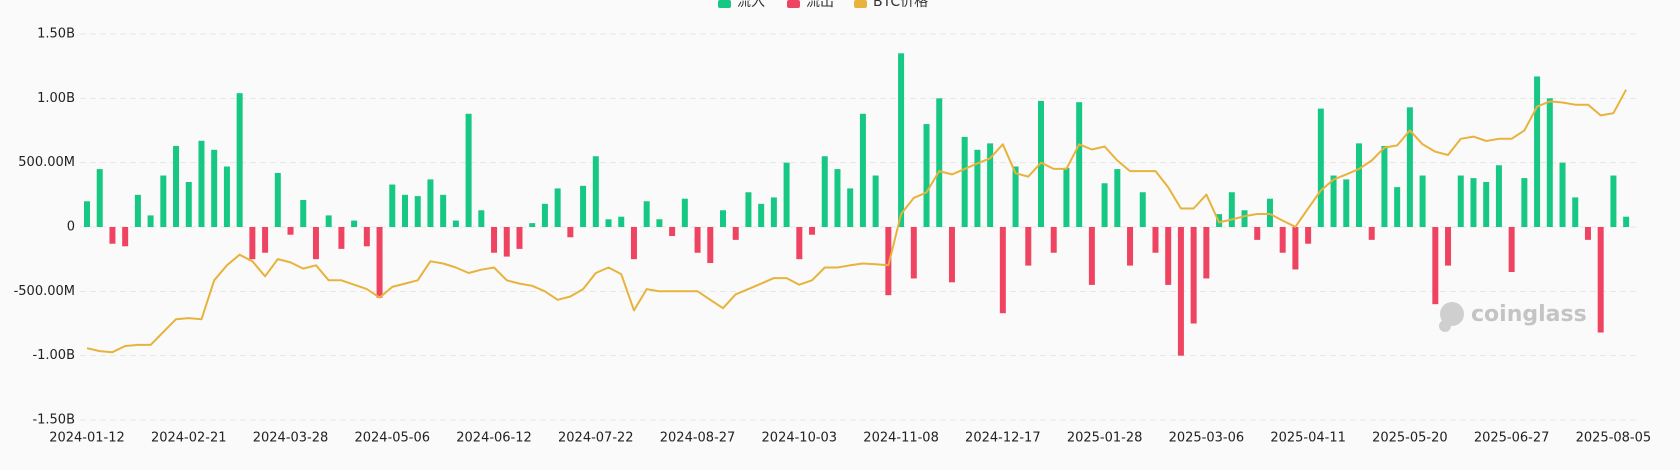 Image resolution: width=1680 pixels, height=470 pixels. What do you see at coordinates (71, 227) in the screenshot?
I see `y-tick-label: 0` at bounding box center [71, 227].